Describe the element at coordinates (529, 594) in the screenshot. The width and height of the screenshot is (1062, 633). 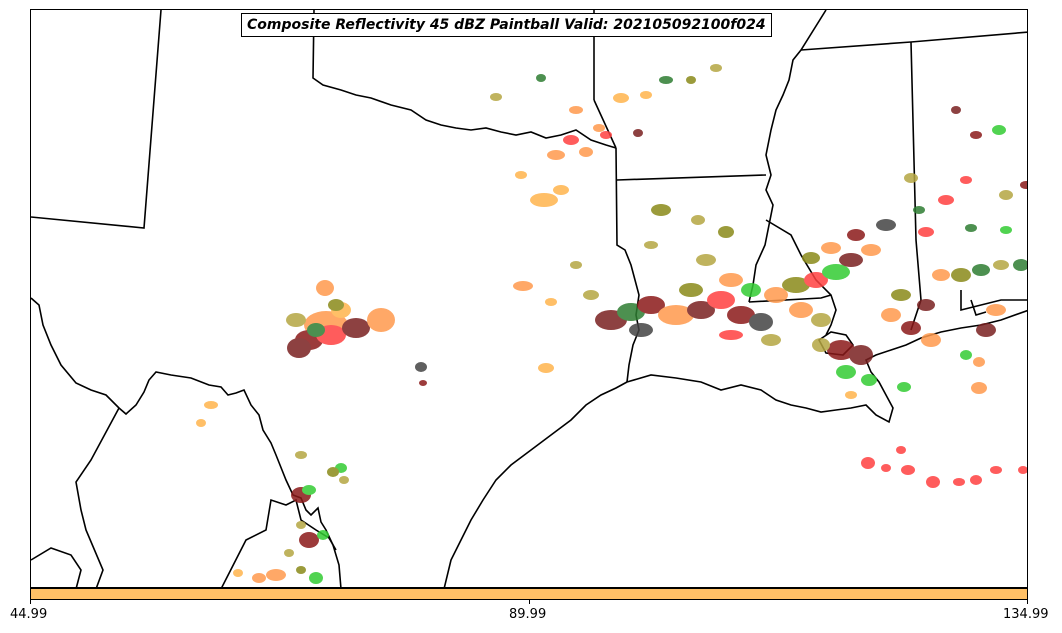
I see `colorbar` at that location.